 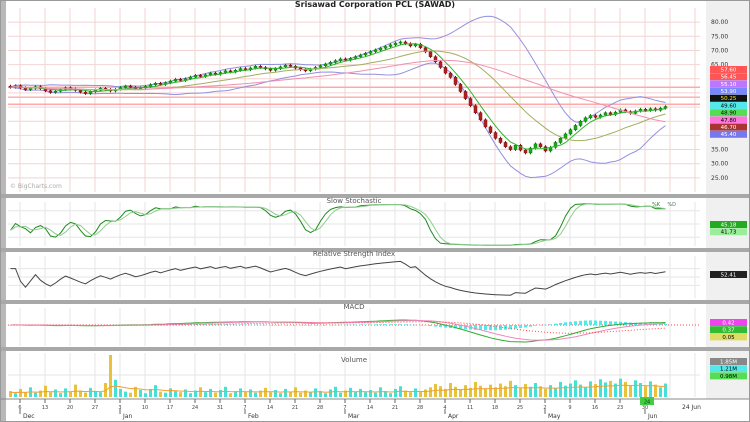 What do you see at coordinates (645, 408) in the screenshot?
I see `x-tick-label: 30` at bounding box center [645, 408].